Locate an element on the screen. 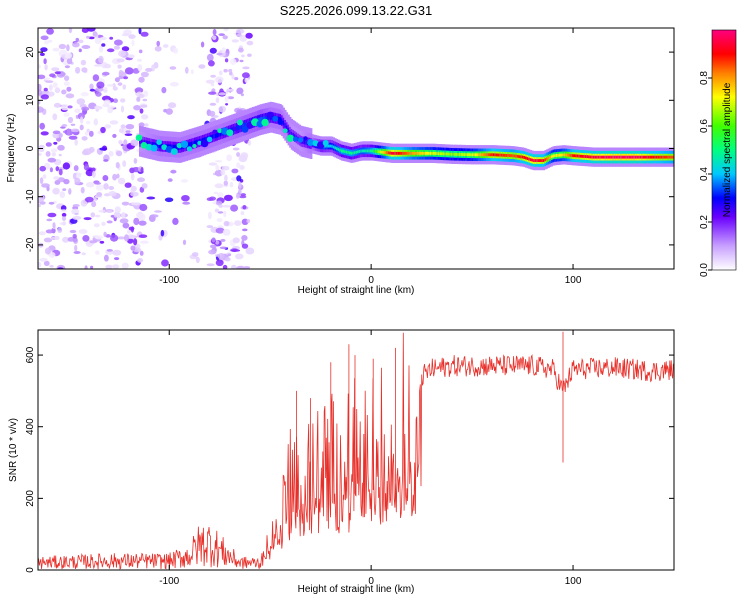 The width and height of the screenshot is (750, 605). figure-title: S225.2026.099.13.22.G31 is located at coordinates (356, 10).